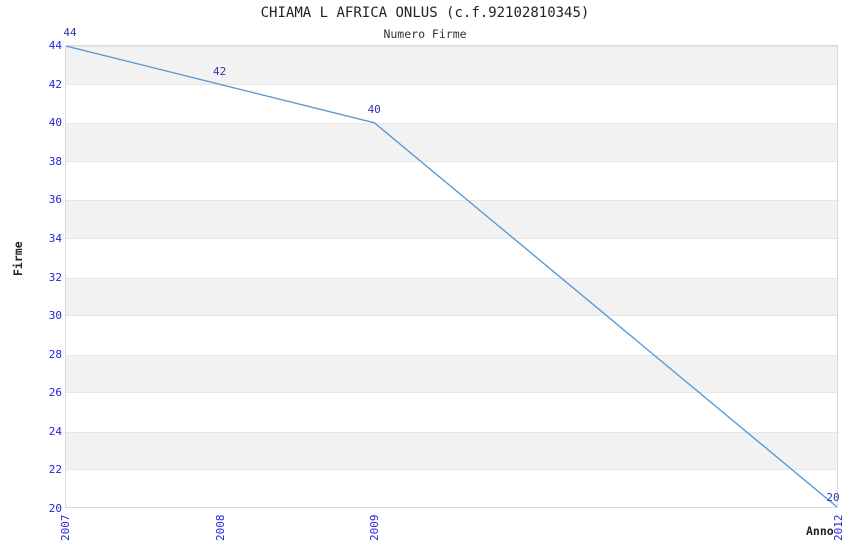 The height and width of the screenshot is (550, 850). What do you see at coordinates (820, 531) in the screenshot?
I see `x-axis-title: Anno` at bounding box center [820, 531].